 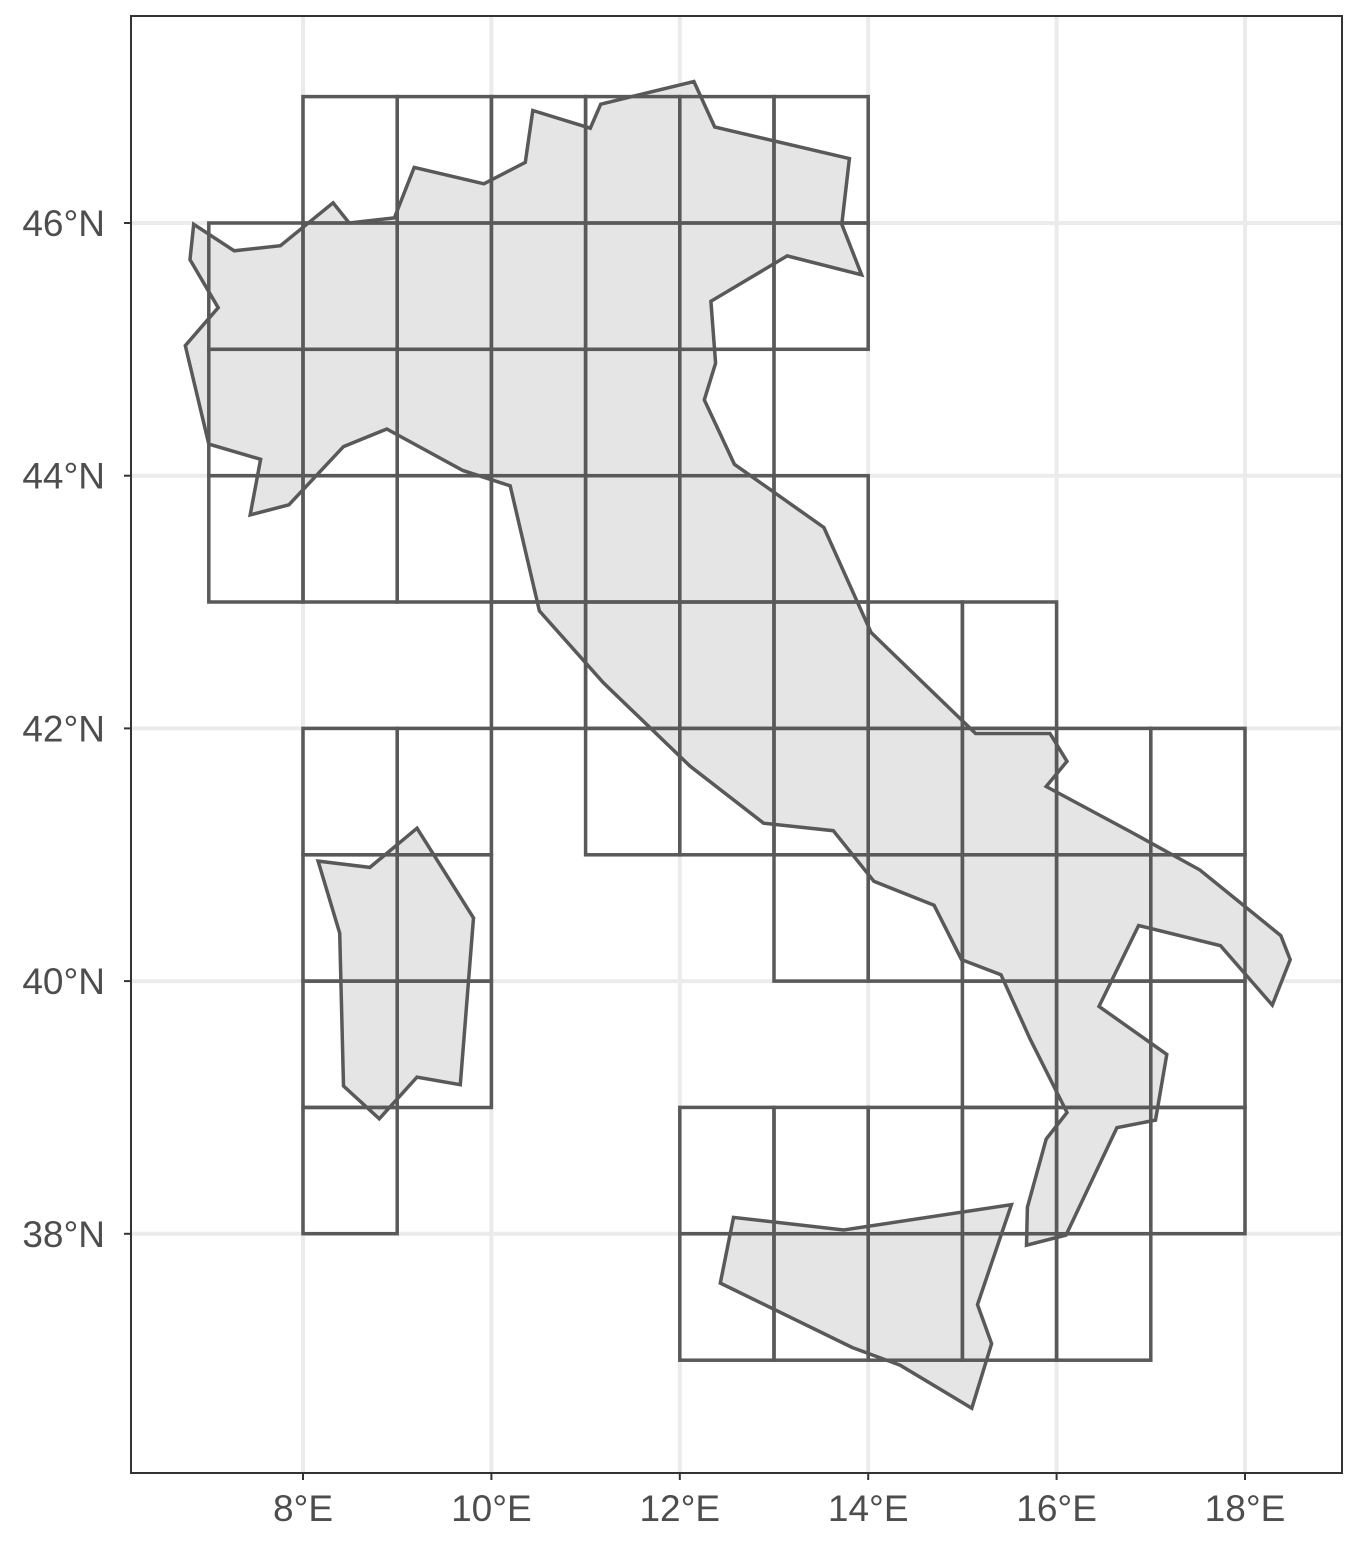 What do you see at coordinates (1103, 1297) in the screenshot?
I see `grid-cell-16e-37n` at bounding box center [1103, 1297].